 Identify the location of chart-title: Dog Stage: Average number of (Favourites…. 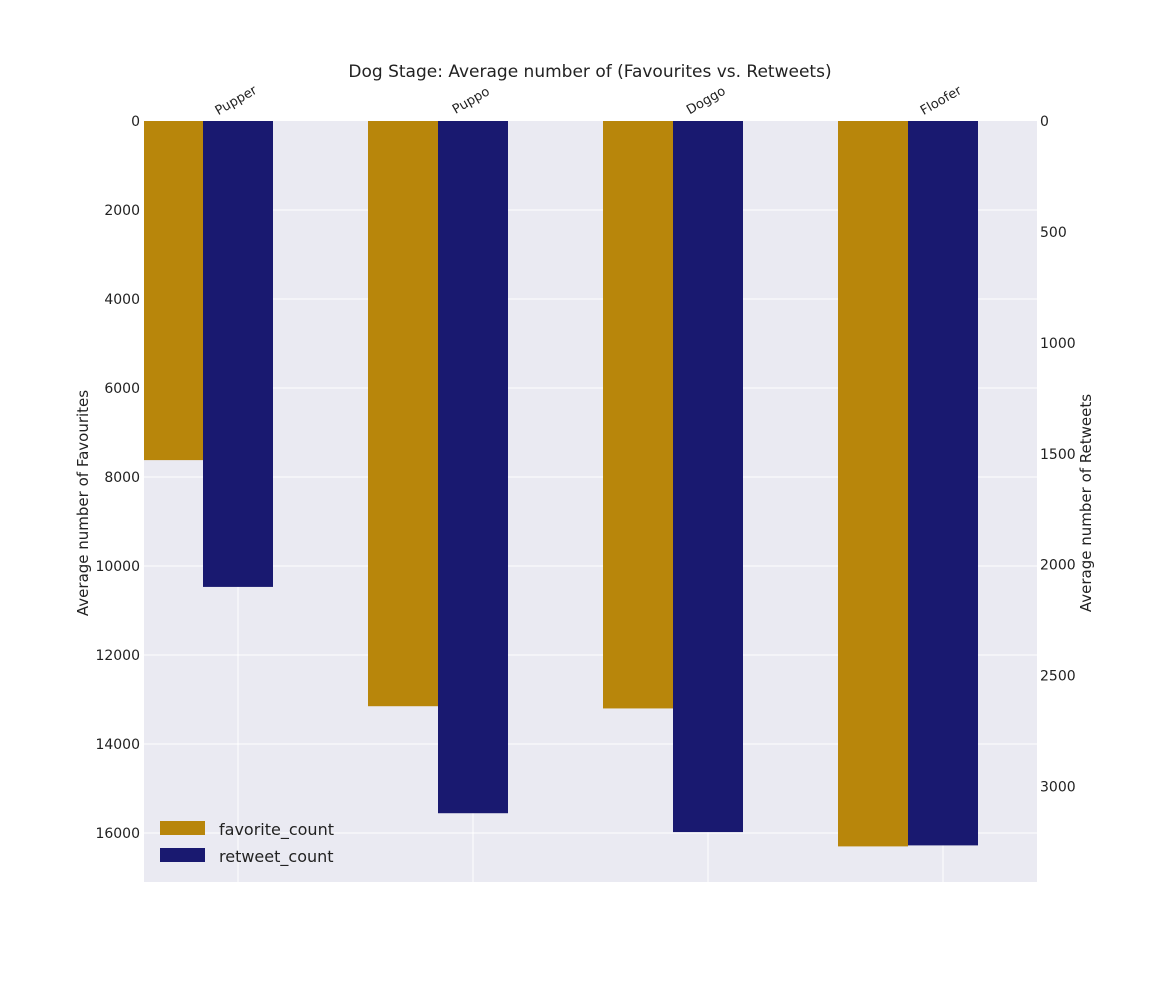
(589, 72).